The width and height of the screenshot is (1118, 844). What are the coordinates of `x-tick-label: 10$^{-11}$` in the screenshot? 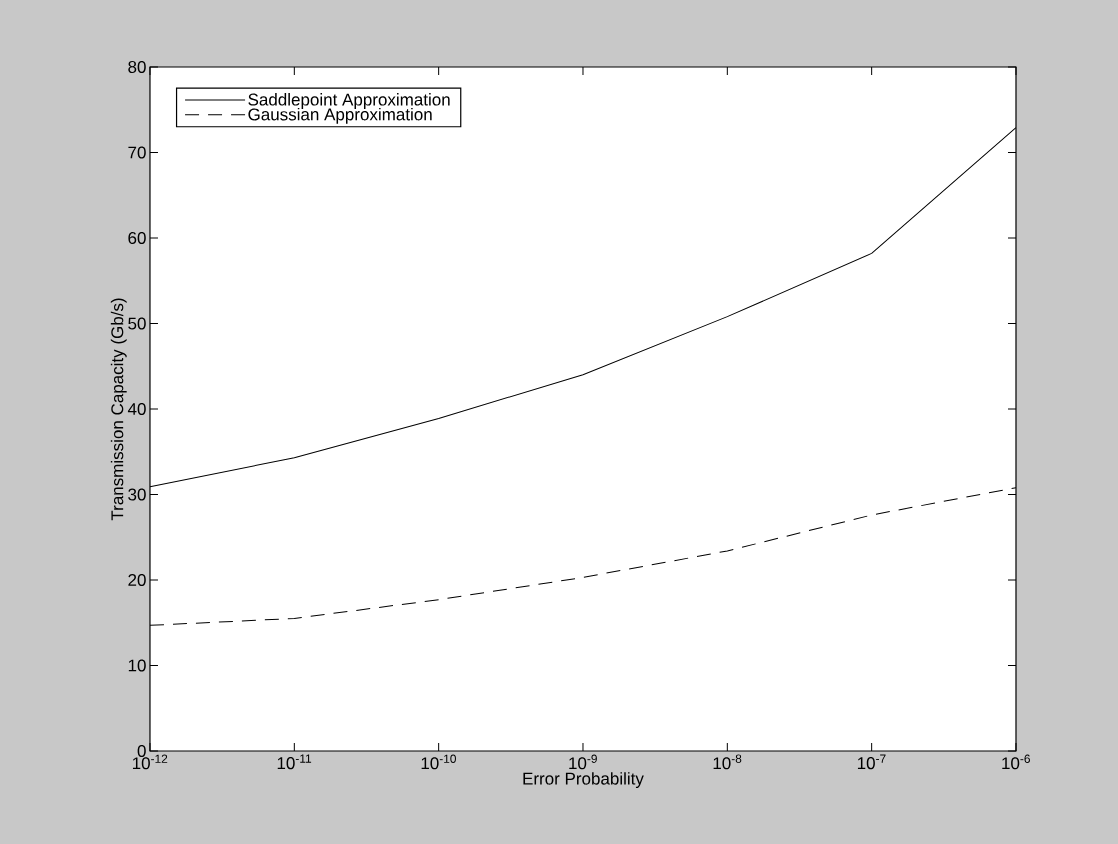 It's located at (294, 762).